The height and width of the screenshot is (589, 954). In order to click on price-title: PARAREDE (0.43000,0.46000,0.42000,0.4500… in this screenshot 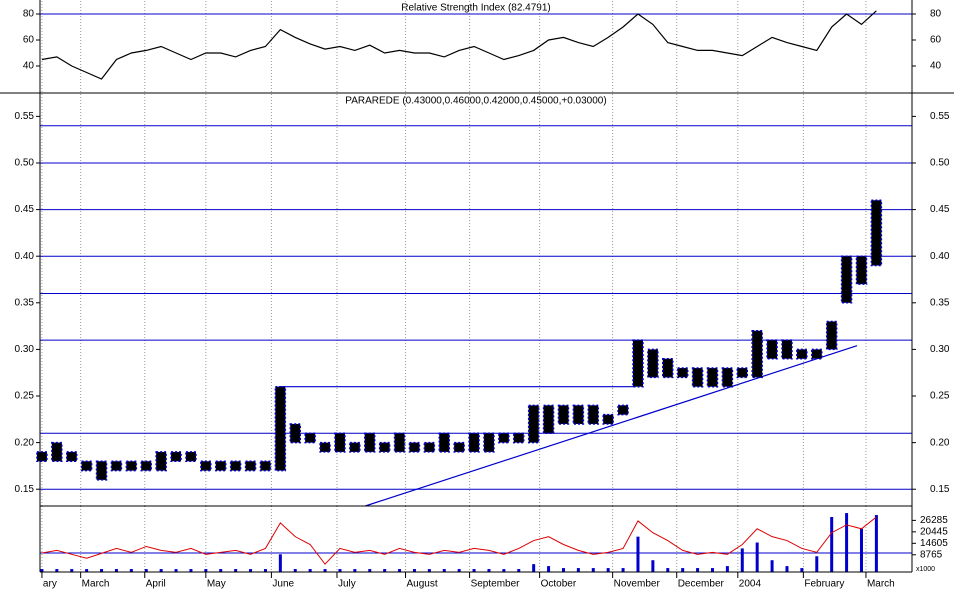, I will do `click(475, 101)`.